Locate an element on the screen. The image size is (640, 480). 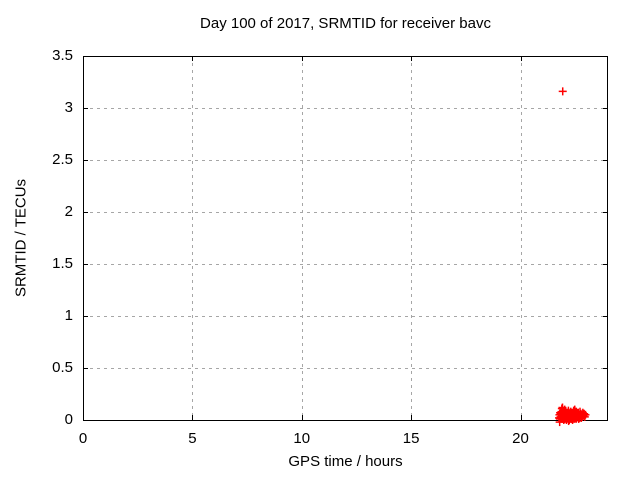
x-tick-label: 20 is located at coordinates (520, 438).